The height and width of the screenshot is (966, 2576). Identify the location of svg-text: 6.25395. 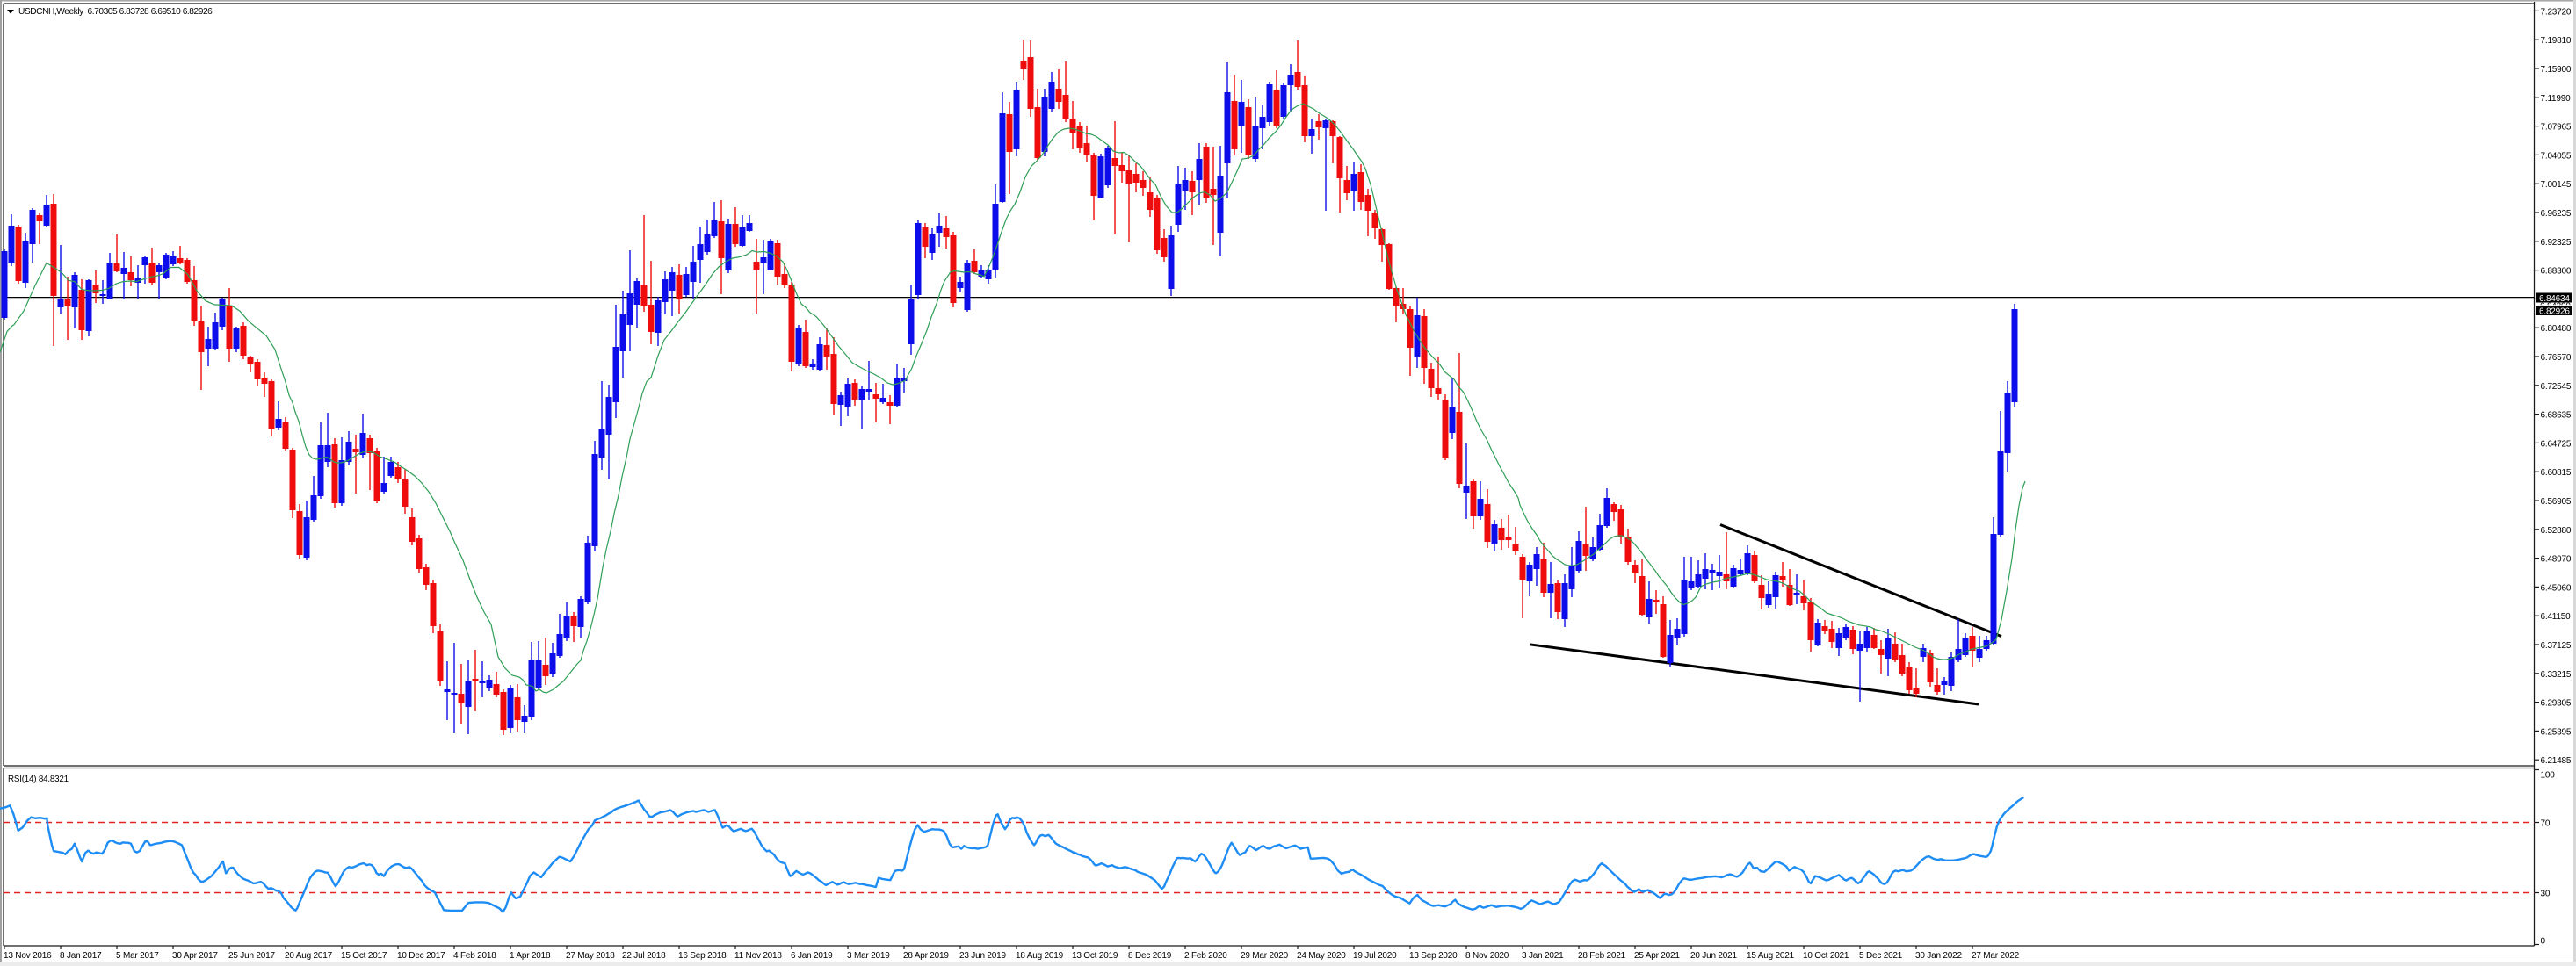
(2556, 732).